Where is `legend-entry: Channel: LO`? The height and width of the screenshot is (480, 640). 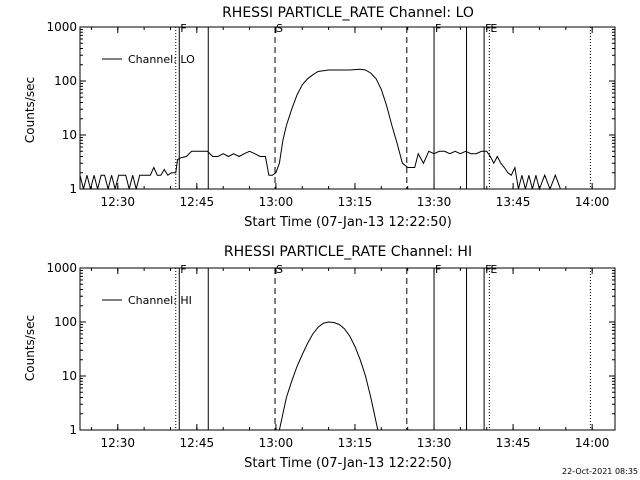
legend-entry: Channel: LO is located at coordinates (161, 59).